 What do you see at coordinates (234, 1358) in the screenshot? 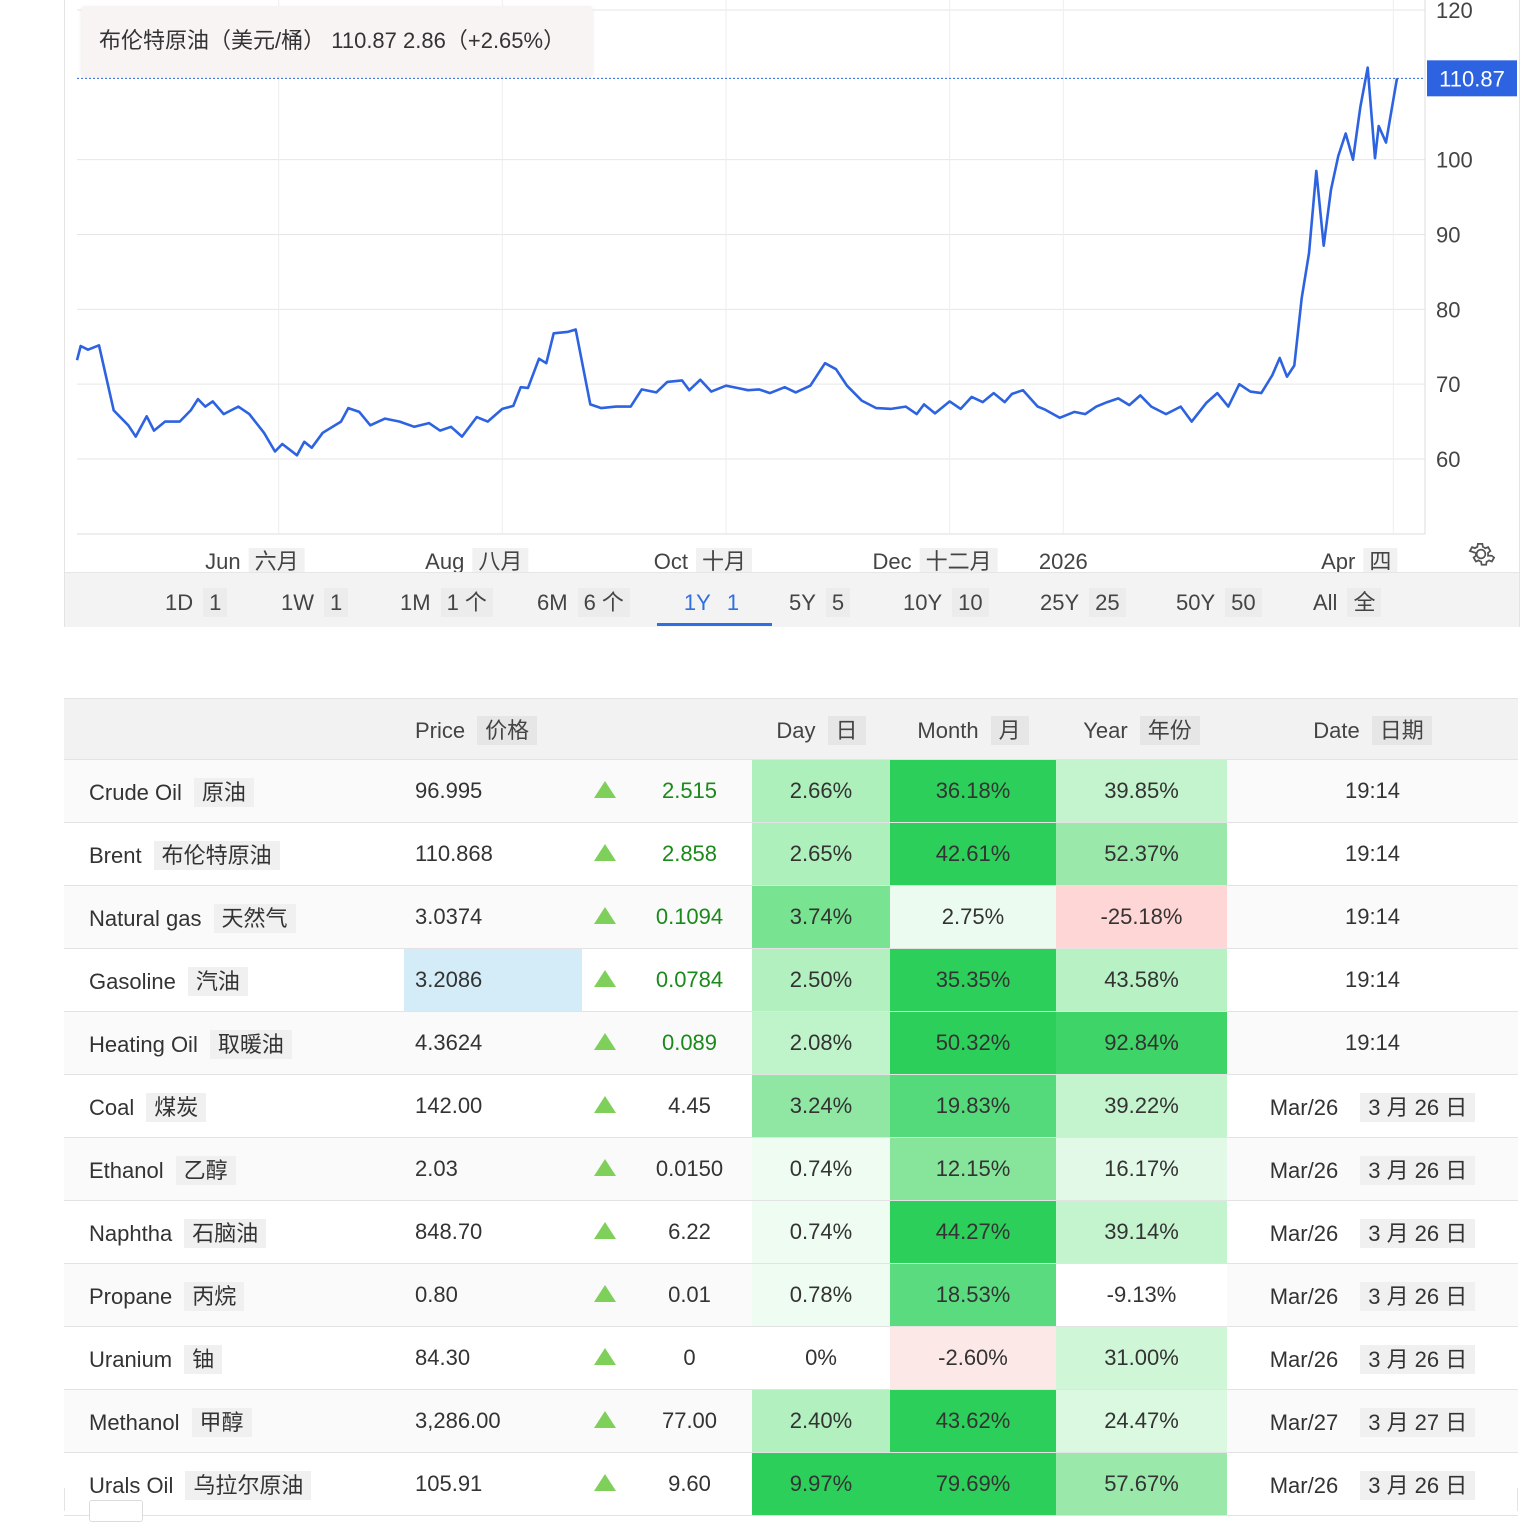
I see `commodity-name: Uranium 铀` at bounding box center [234, 1358].